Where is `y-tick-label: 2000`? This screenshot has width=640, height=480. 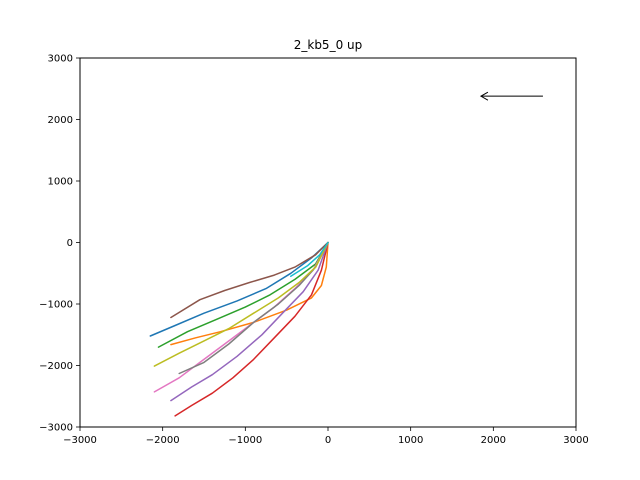 y-tick-label: 2000 is located at coordinates (60, 120).